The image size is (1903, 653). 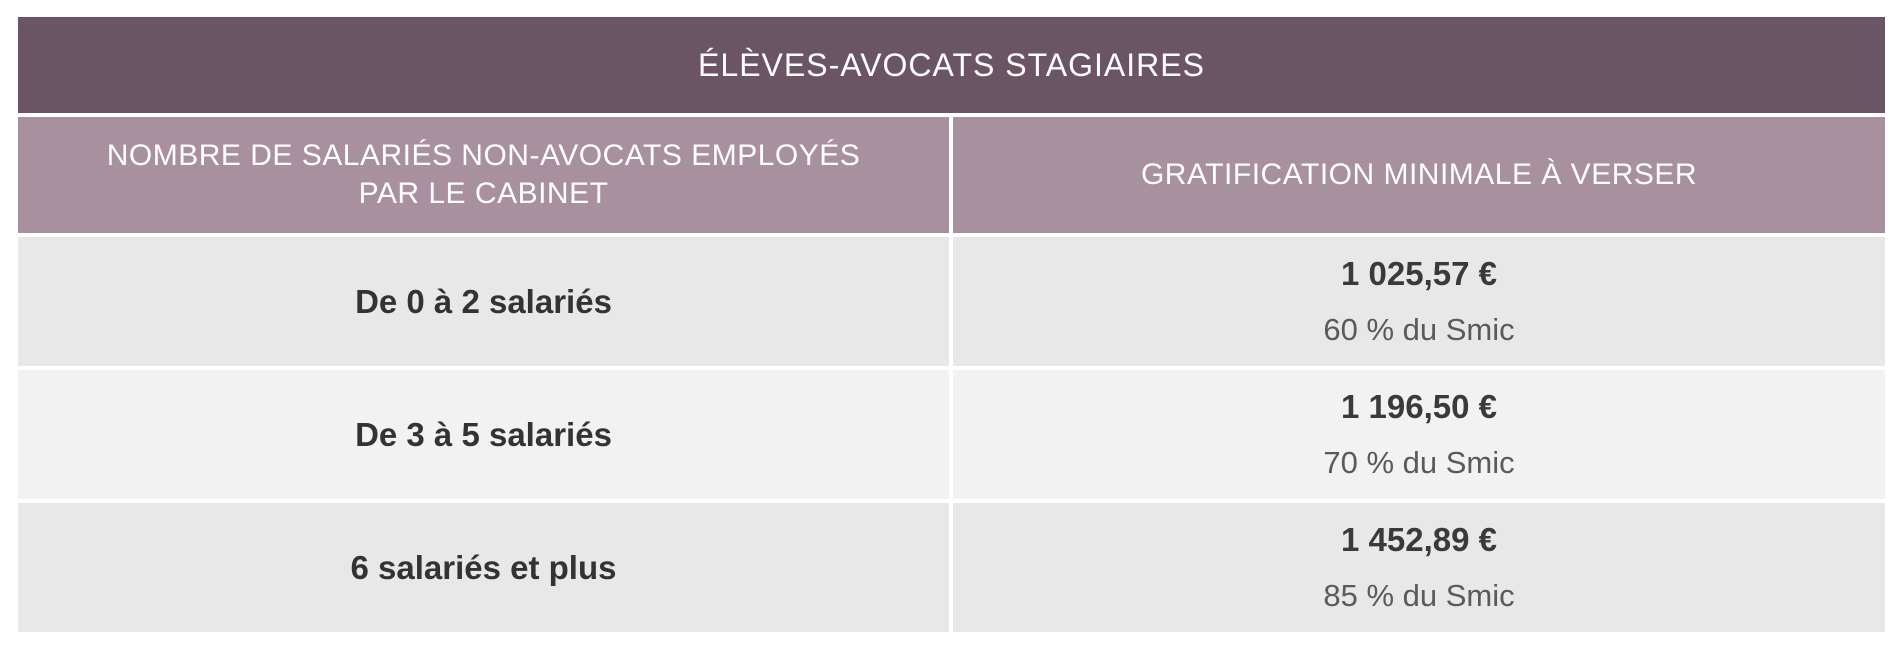 What do you see at coordinates (1419, 273) in the screenshot?
I see `amount-value: 1 025,57 €` at bounding box center [1419, 273].